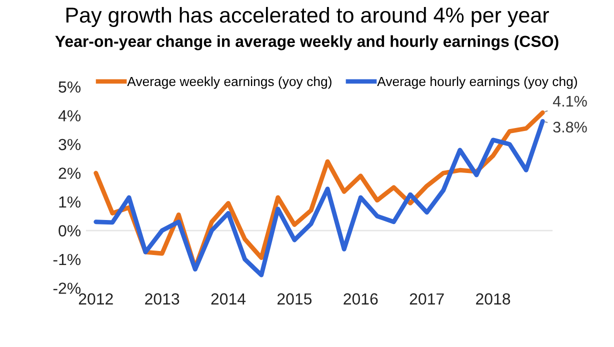 This screenshot has height=347, width=614. What do you see at coordinates (427, 299) in the screenshot?
I see `x-tick-label: 2017` at bounding box center [427, 299].